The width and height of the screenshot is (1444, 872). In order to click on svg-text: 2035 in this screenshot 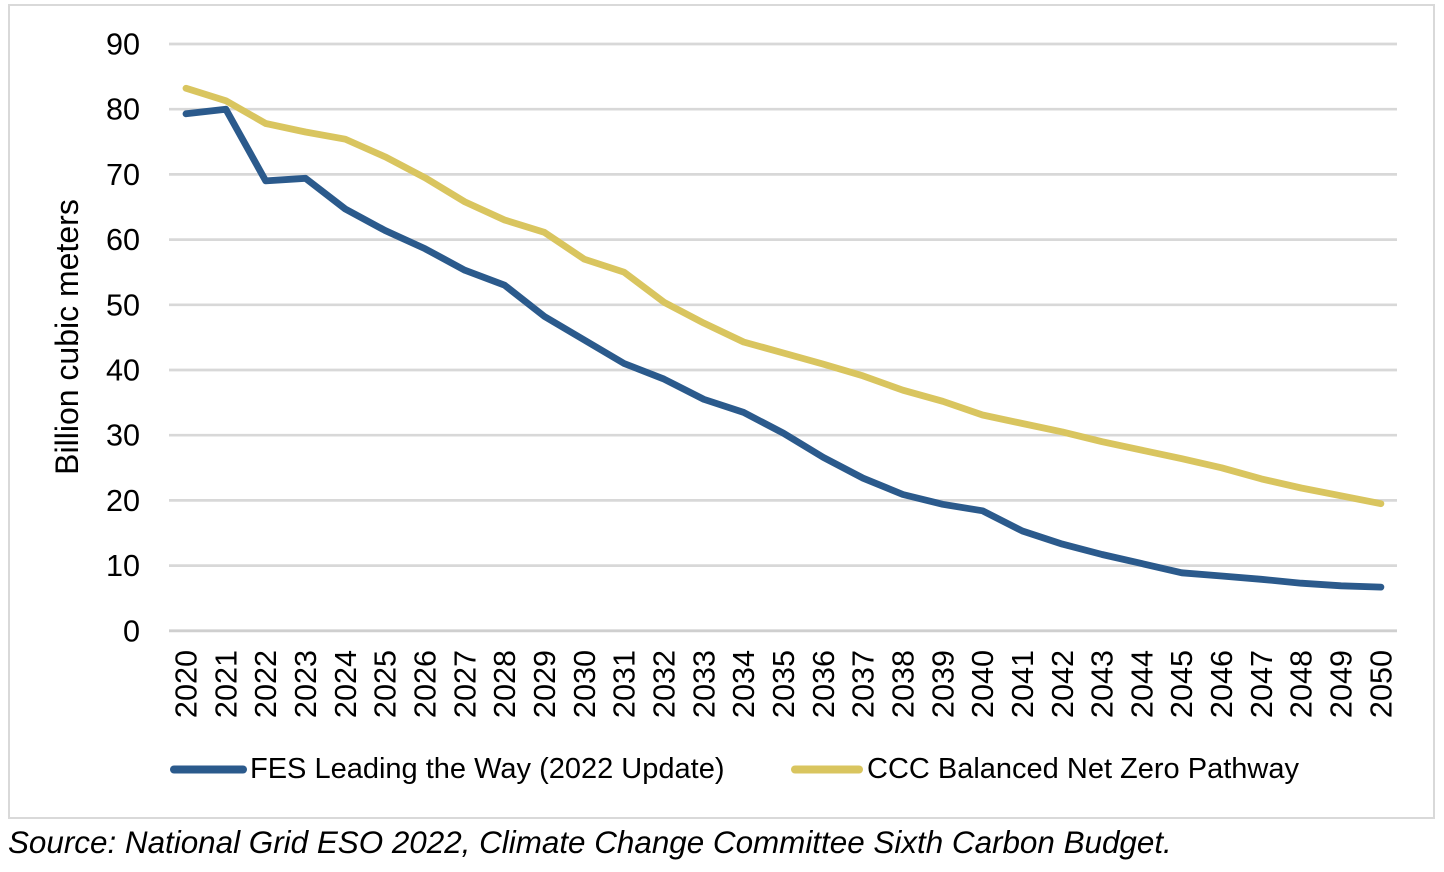, I will do `click(784, 684)`.